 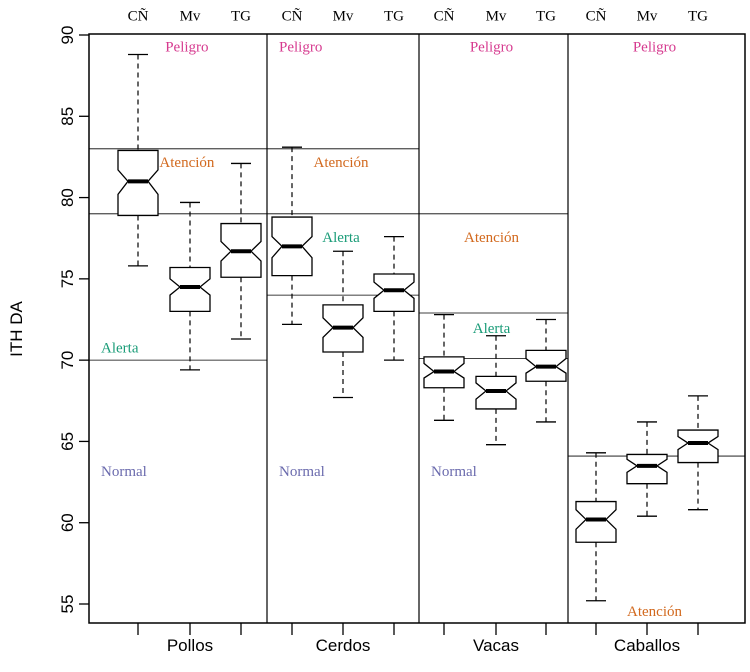 What do you see at coordinates (67, 197) in the screenshot?
I see `y-tick-label: 80` at bounding box center [67, 197].